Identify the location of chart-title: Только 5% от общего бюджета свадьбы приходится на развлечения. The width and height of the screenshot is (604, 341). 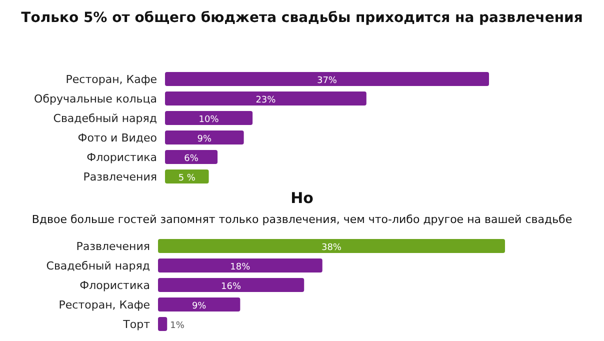
(302, 18).